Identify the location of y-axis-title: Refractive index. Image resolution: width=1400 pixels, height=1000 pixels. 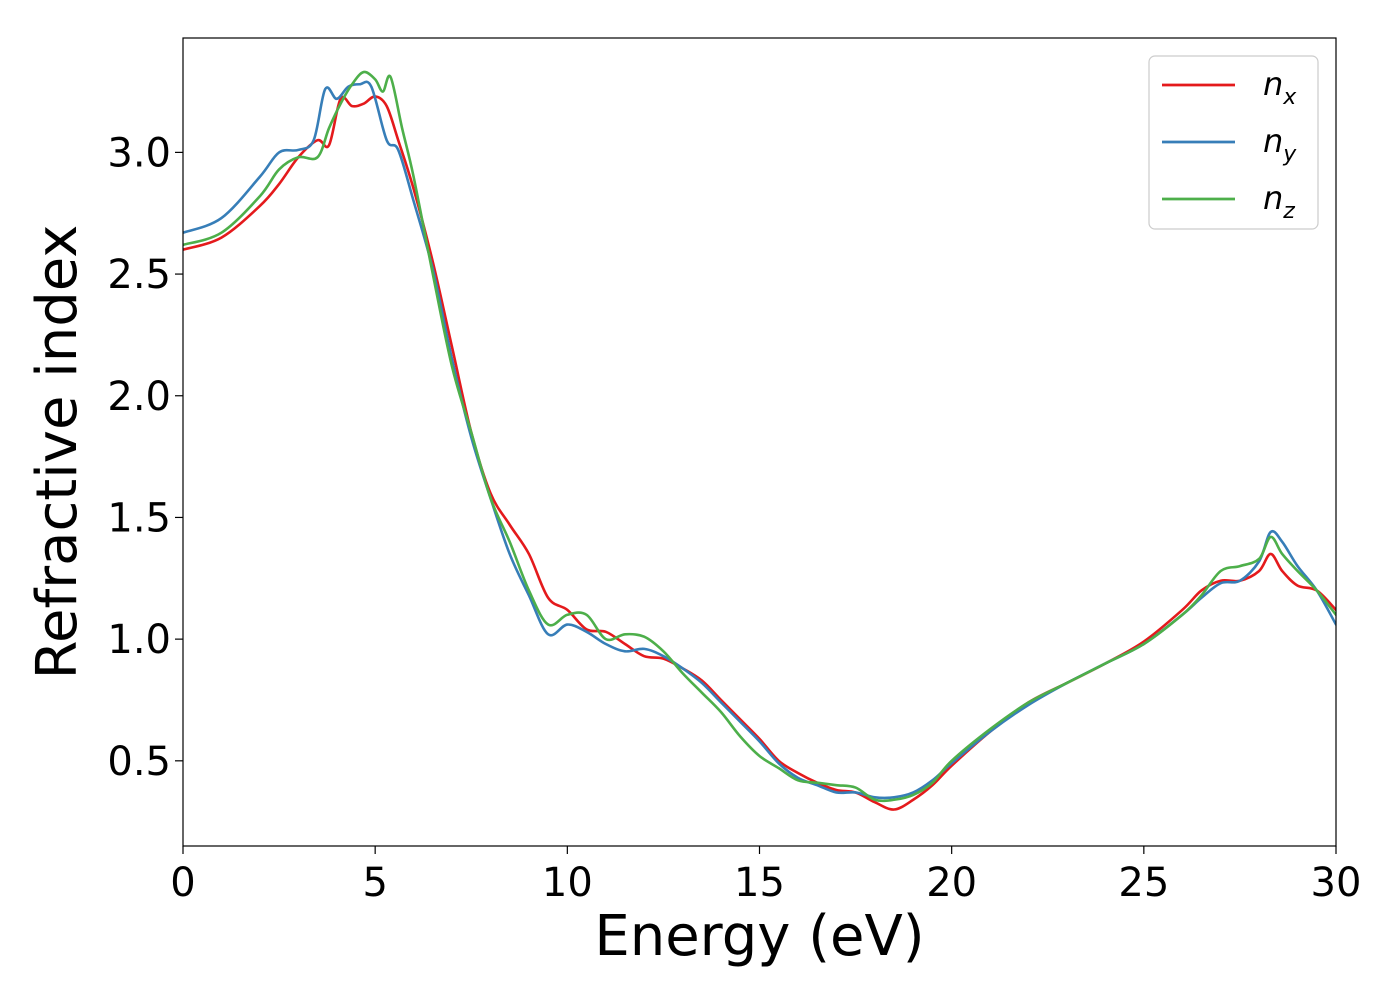
(57, 452).